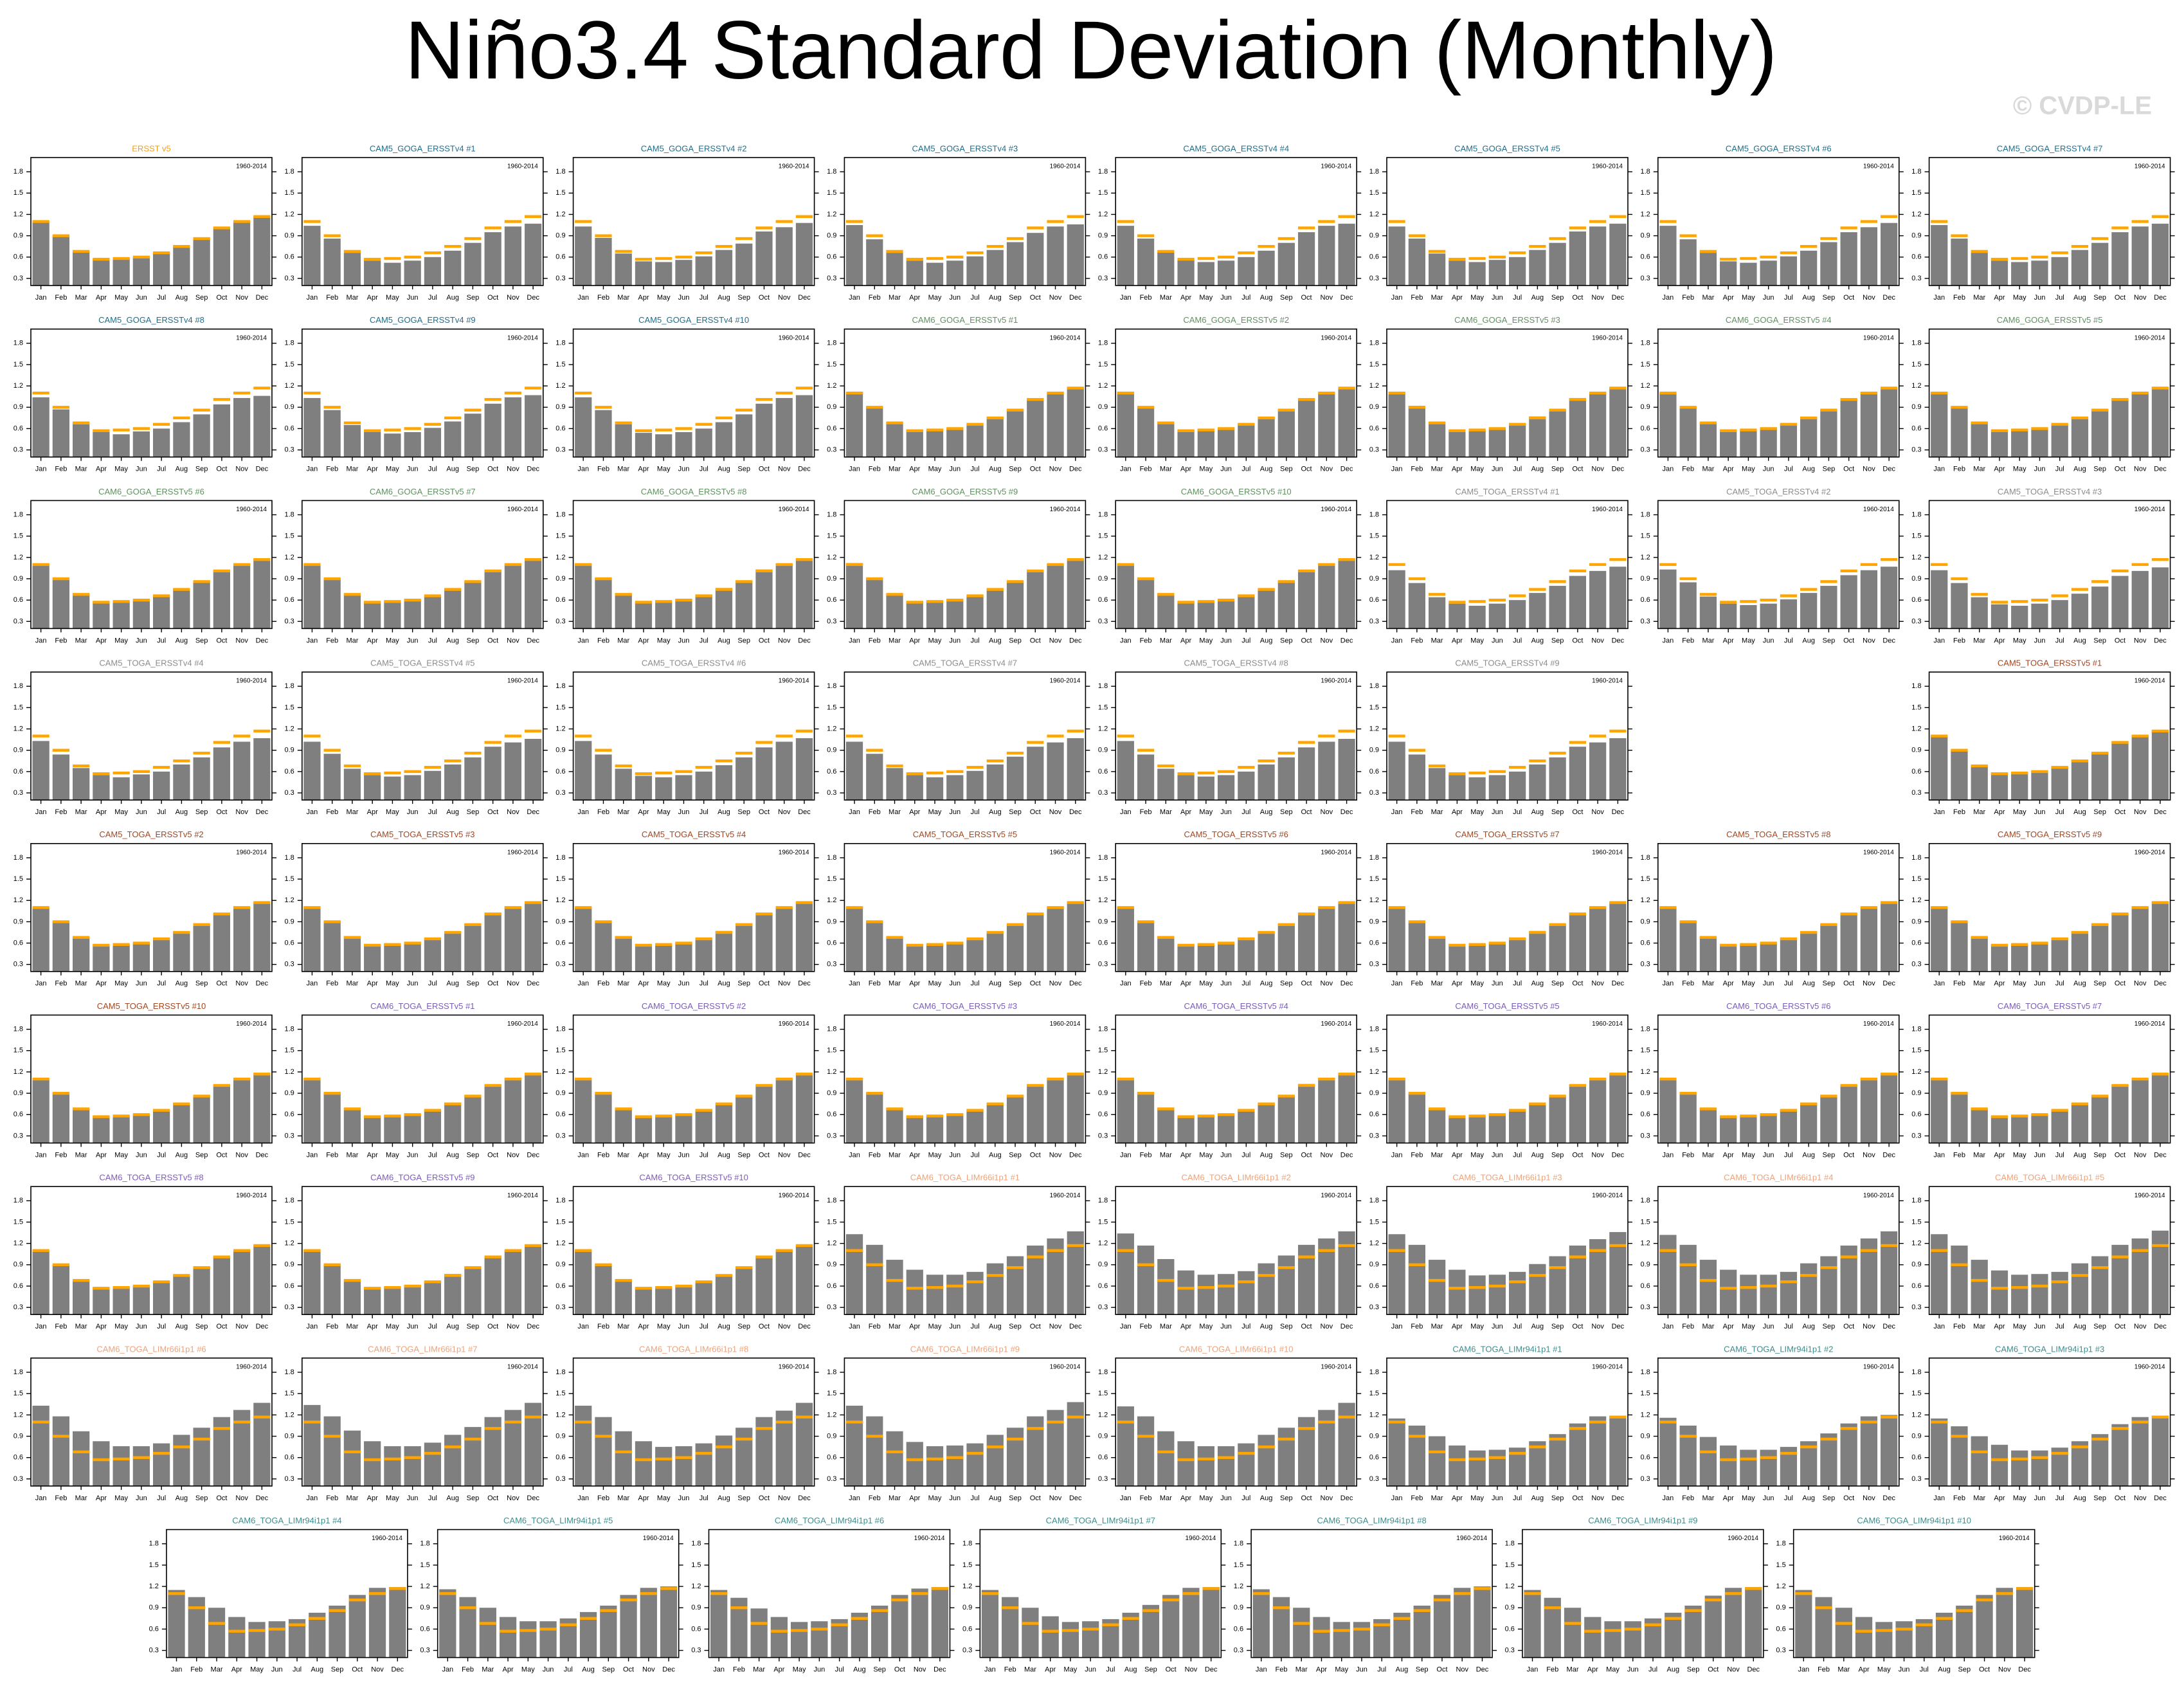  I want to click on plot-frame, so click(151, 393).